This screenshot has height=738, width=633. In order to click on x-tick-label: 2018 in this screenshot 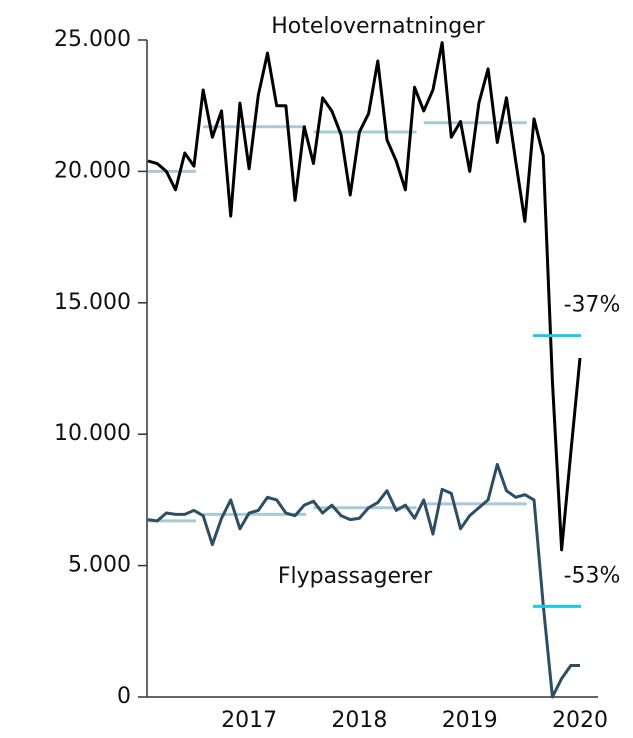, I will do `click(359, 720)`.